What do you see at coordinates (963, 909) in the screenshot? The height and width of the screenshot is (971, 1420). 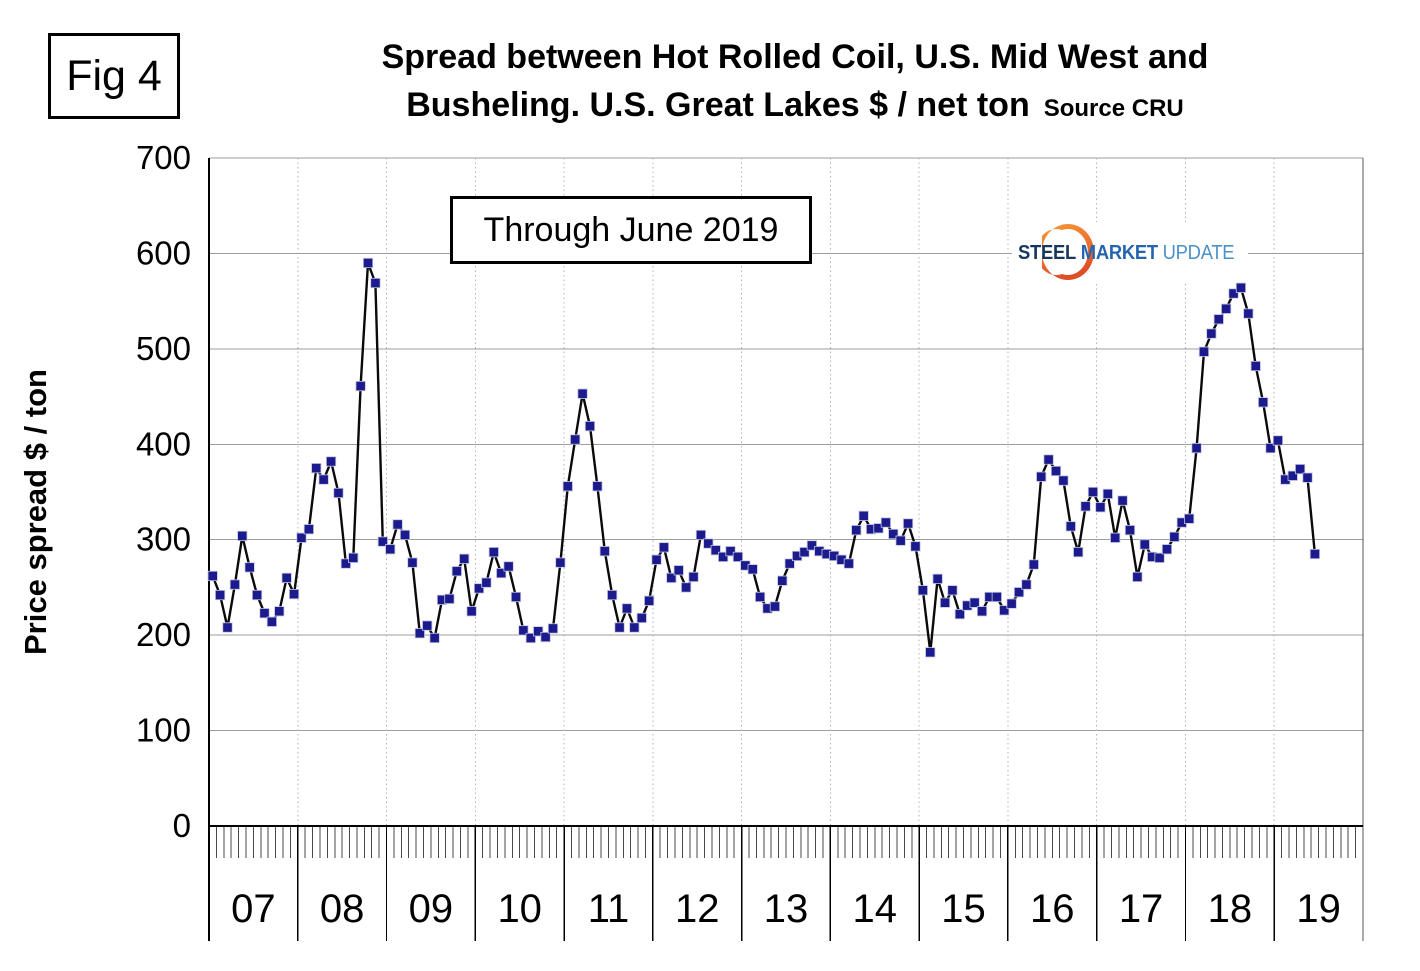 I see `x-axis-year-label: 15` at bounding box center [963, 909].